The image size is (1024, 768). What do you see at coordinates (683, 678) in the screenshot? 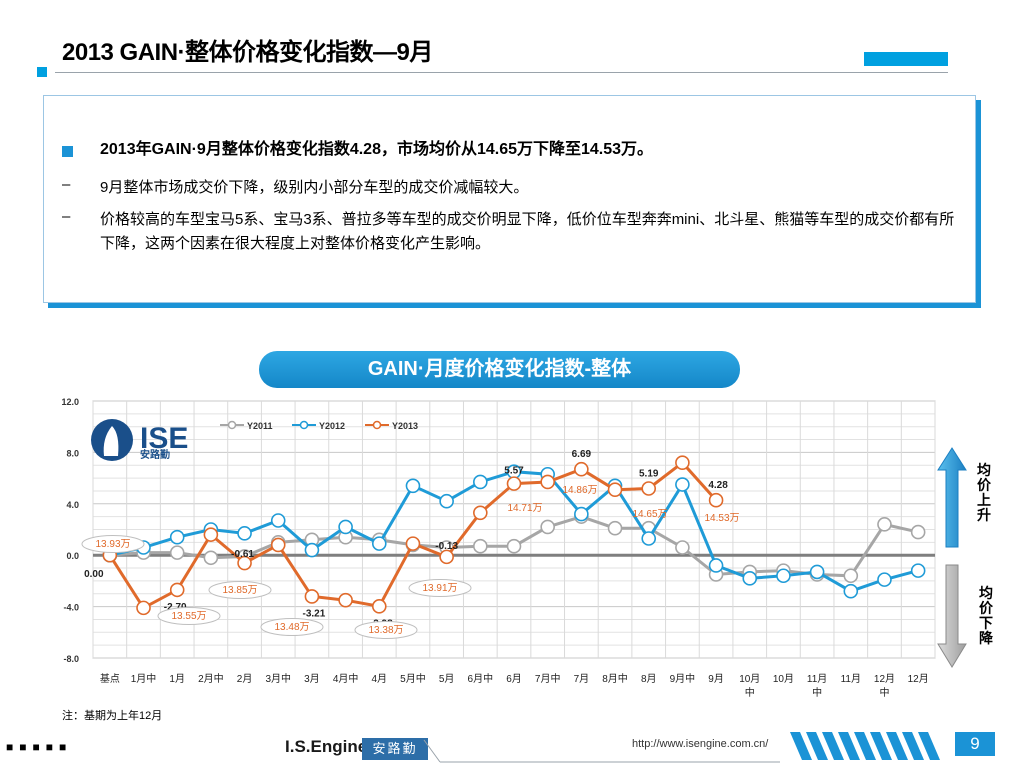
I see `x-tick-label: 9月中` at bounding box center [683, 678].